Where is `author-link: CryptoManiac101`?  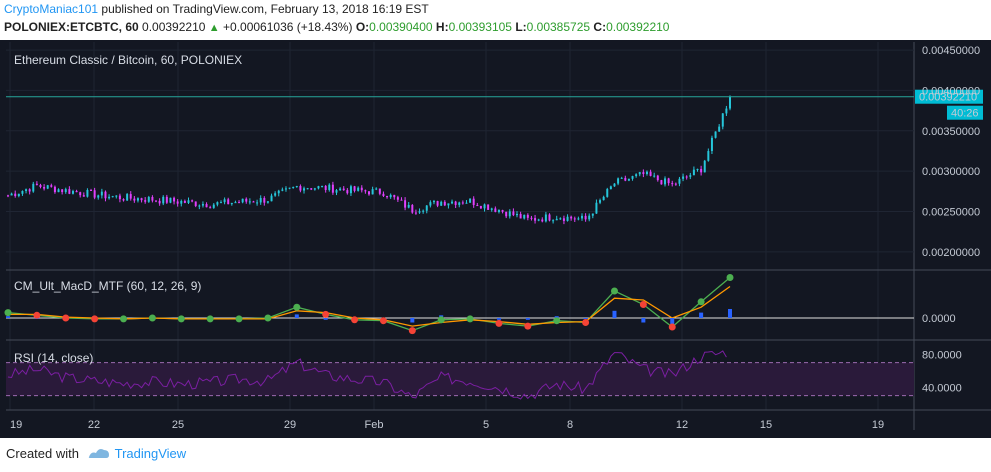
author-link: CryptoManiac101 is located at coordinates (51, 9).